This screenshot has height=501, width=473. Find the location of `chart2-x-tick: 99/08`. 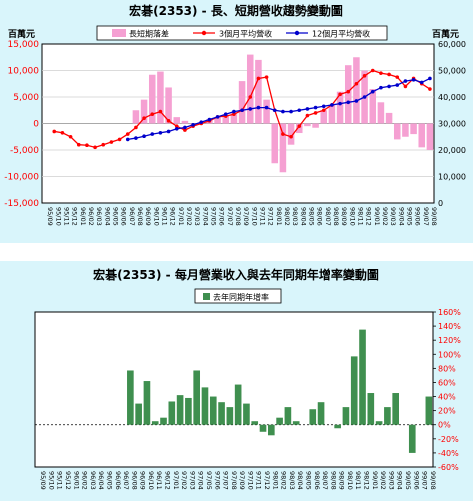

chart2-x-tick: 99/08 is located at coordinates (433, 480).